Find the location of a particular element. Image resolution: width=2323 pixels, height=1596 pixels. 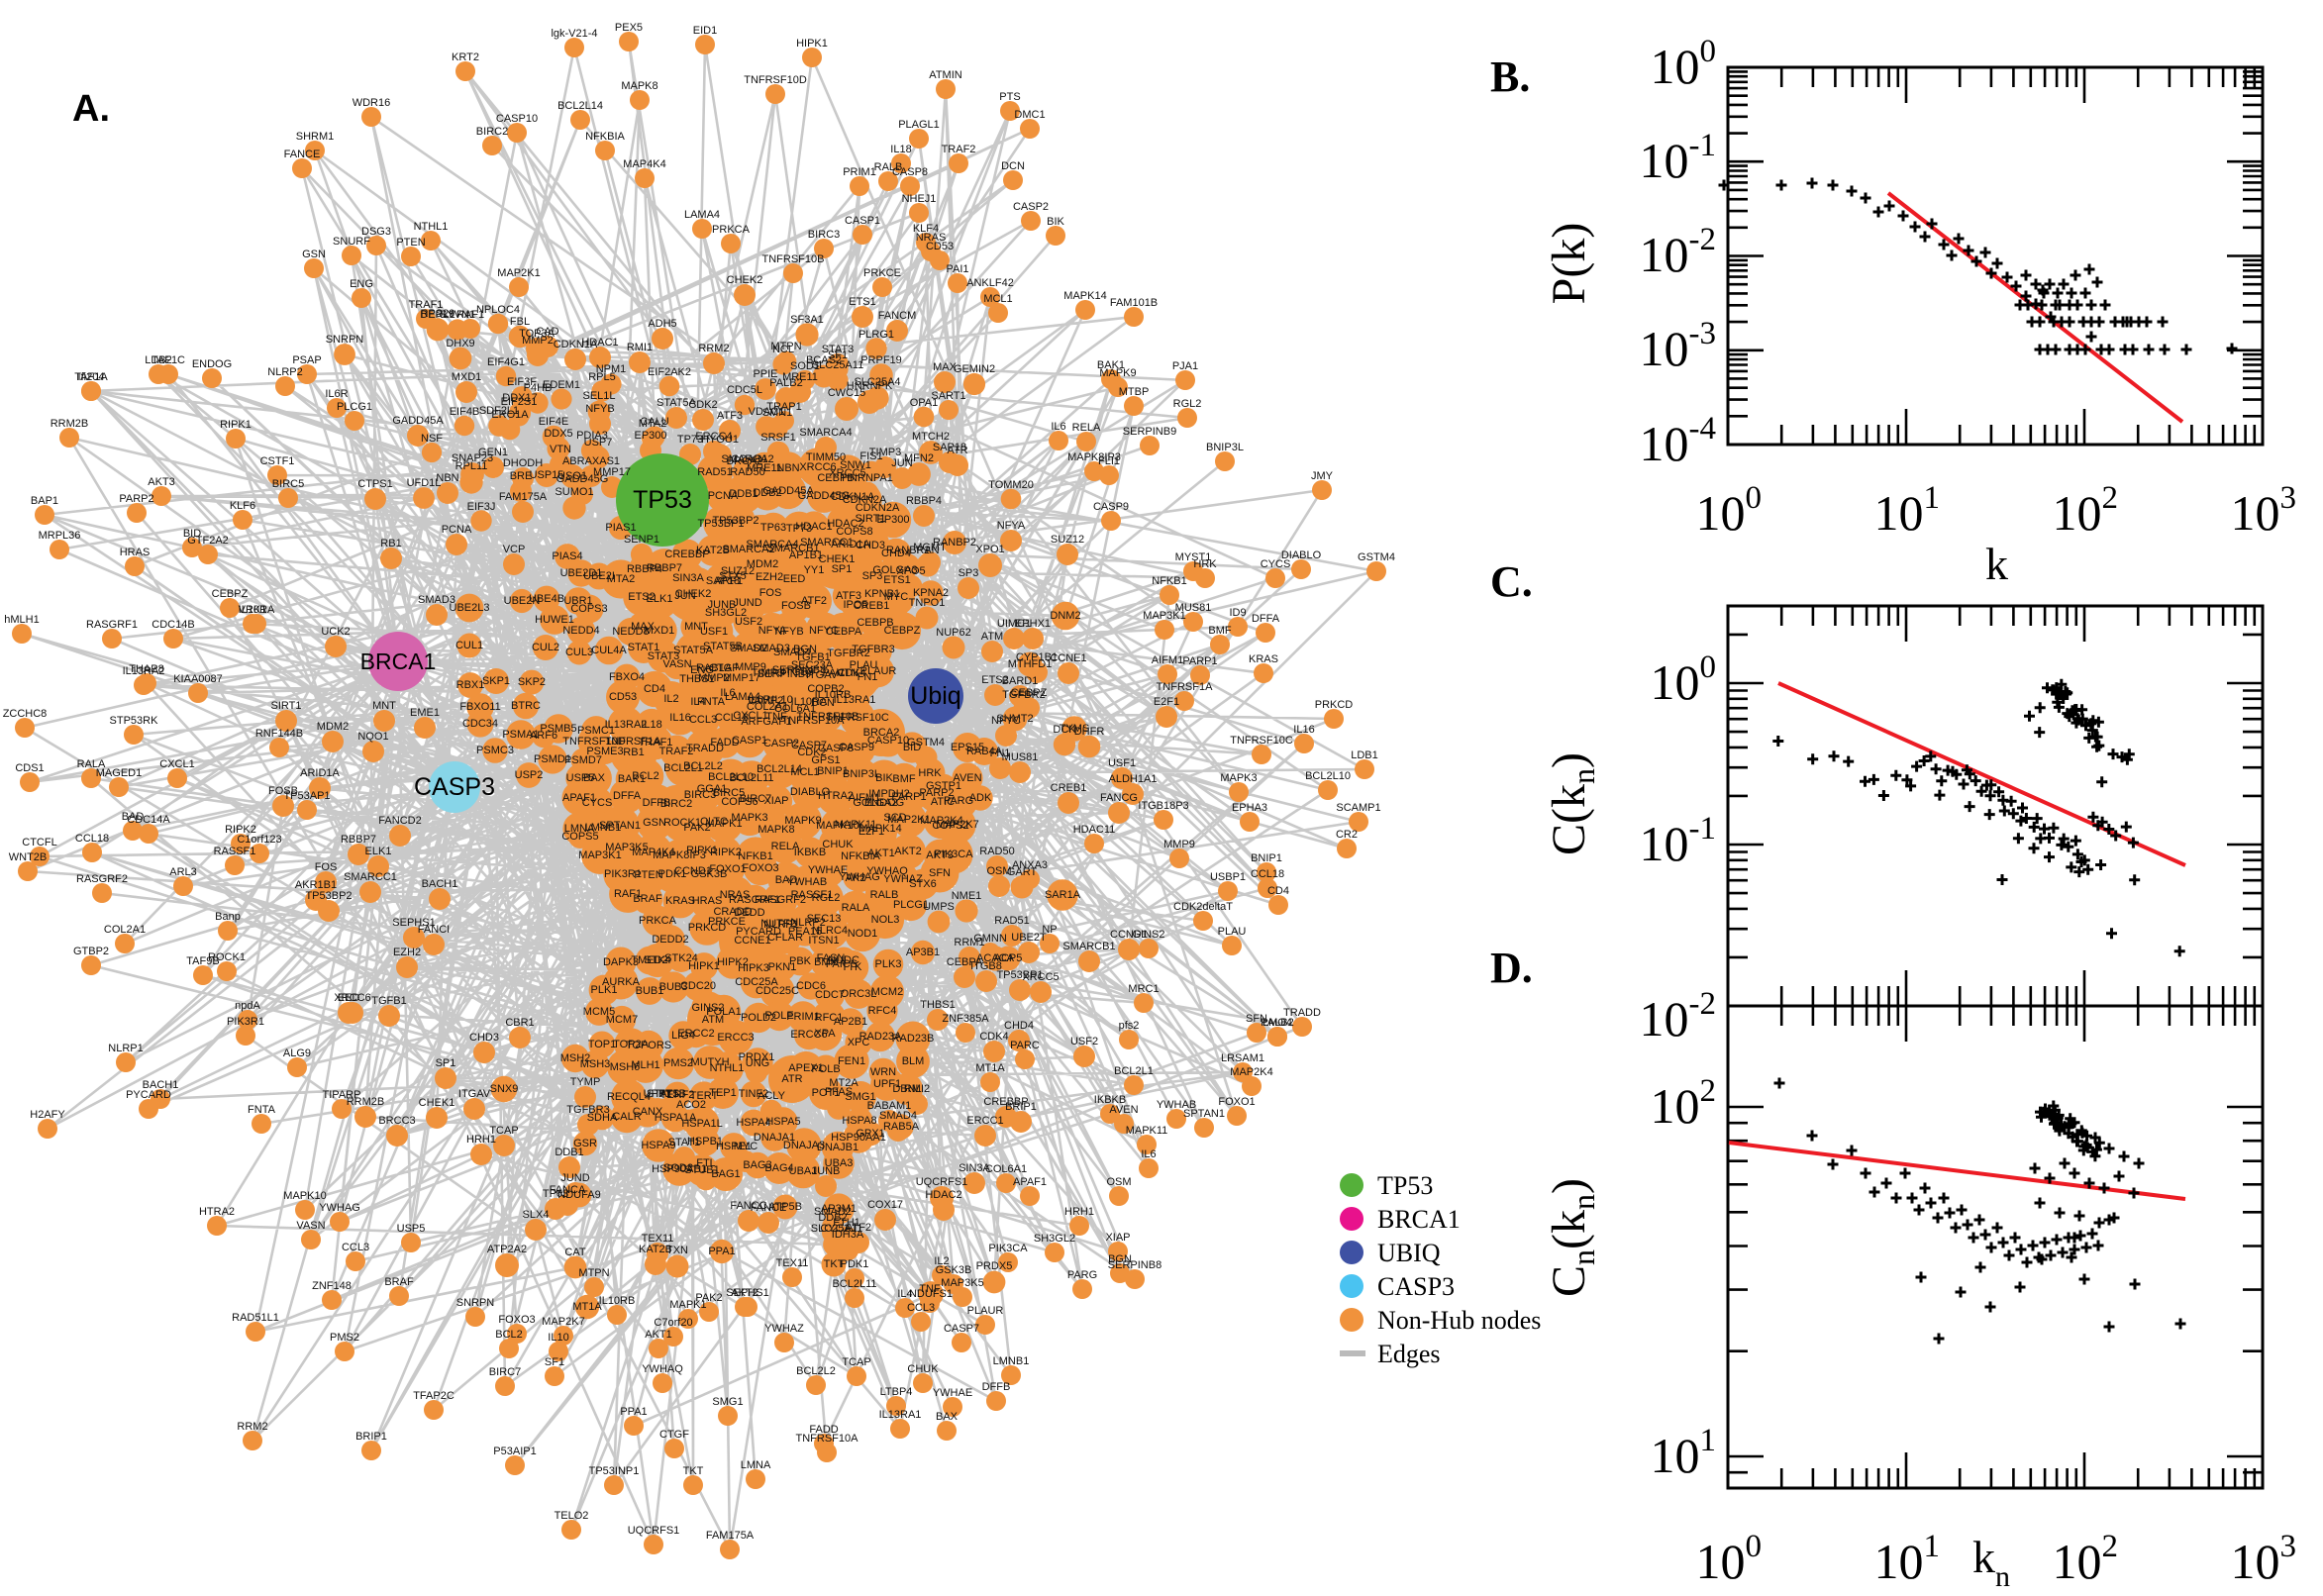

svg-text: HSPA4 is located at coordinates (753, 1123).